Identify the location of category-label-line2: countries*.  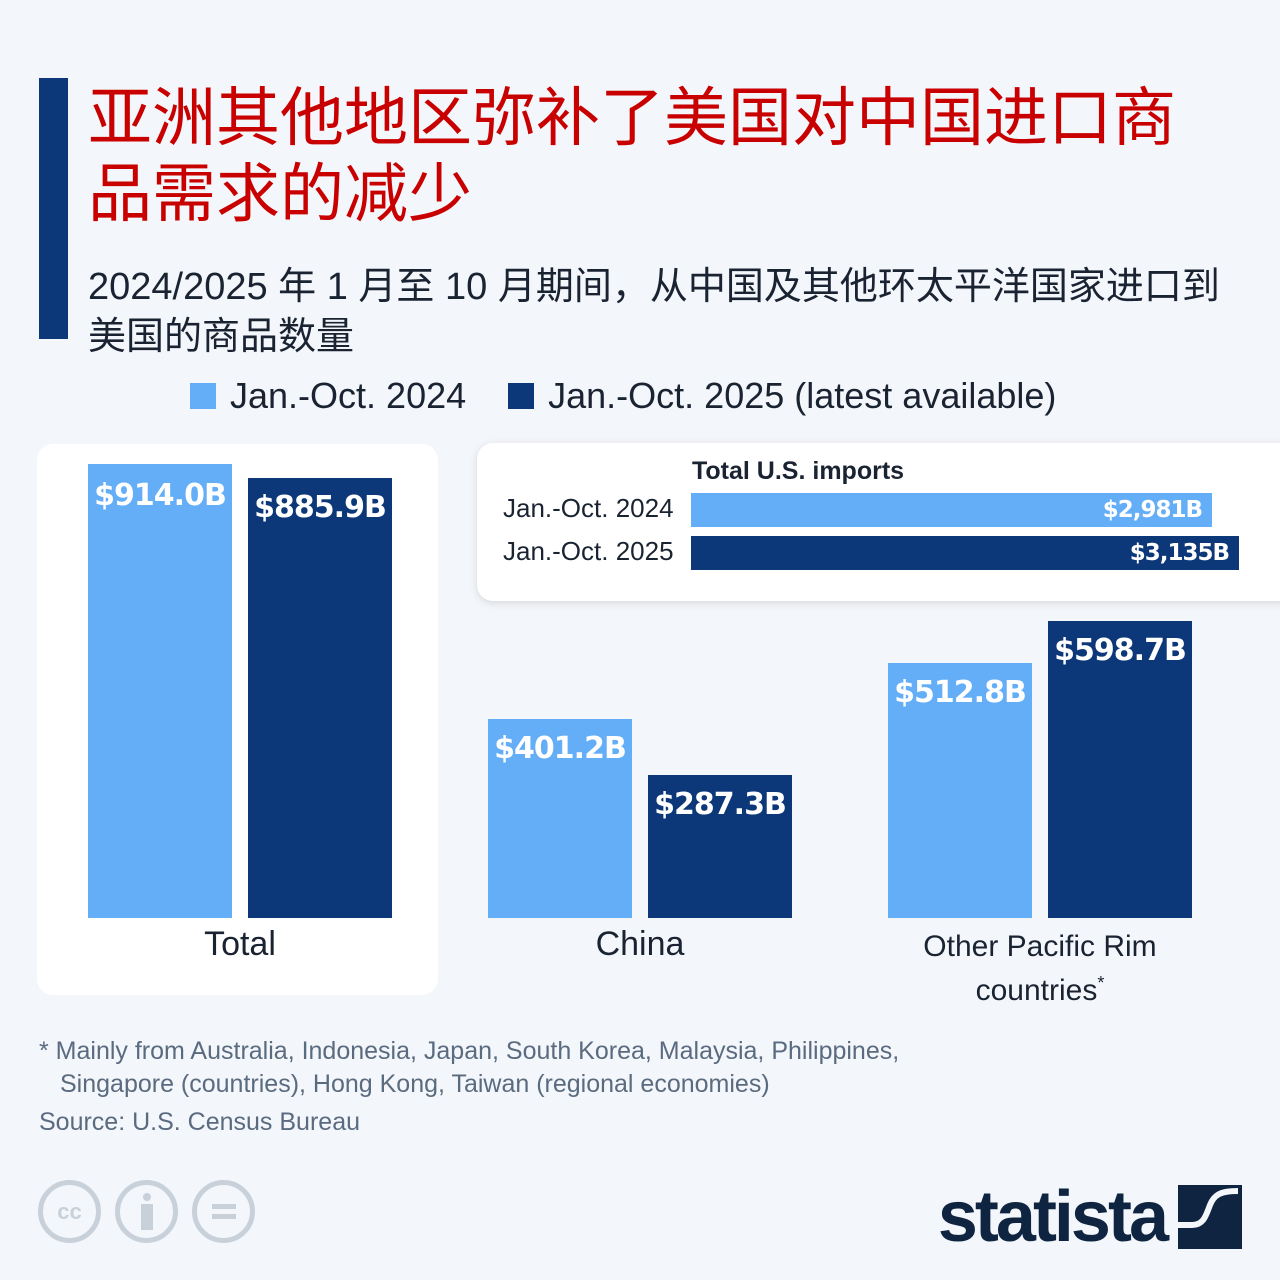
(1040, 990).